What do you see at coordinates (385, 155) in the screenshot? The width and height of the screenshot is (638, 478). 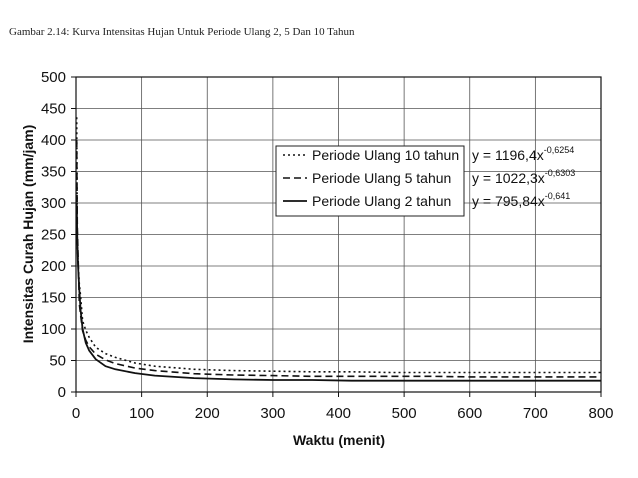 I see `legend-label: Periode Ulang 10 tahun` at bounding box center [385, 155].